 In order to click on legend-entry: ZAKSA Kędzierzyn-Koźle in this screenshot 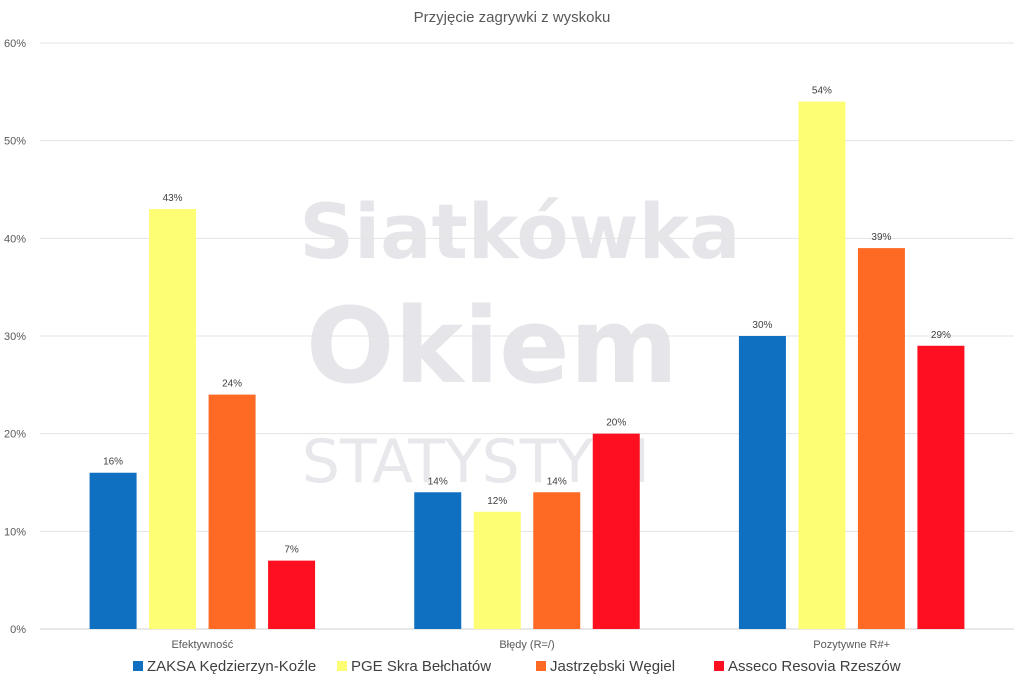, I will do `click(231, 666)`.